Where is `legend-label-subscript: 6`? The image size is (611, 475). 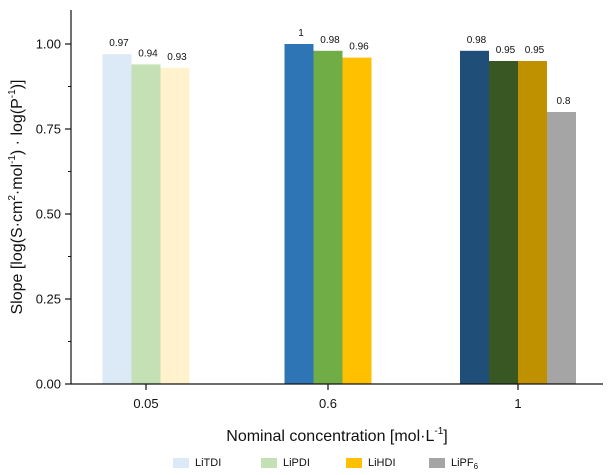 legend-label-subscript: 6 is located at coordinates (476, 466).